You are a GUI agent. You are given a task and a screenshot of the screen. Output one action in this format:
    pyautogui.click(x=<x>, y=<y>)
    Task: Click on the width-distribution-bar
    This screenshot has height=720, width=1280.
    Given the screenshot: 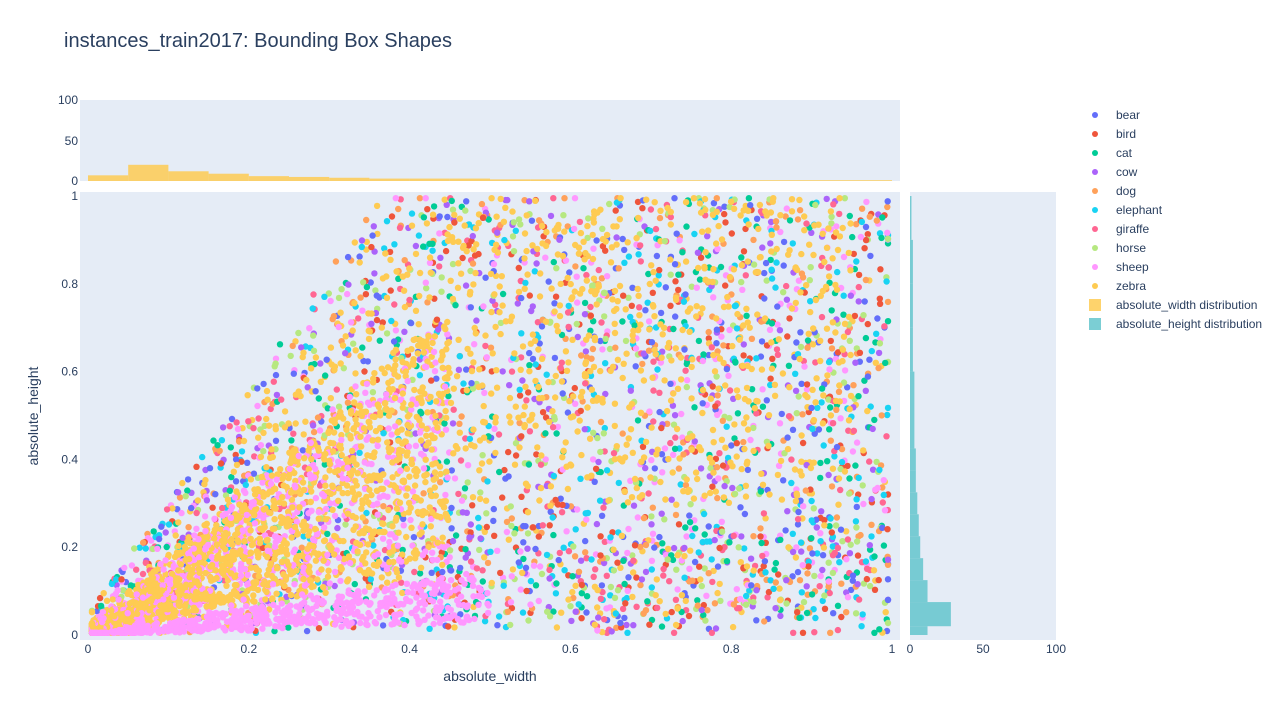 What is the action you would take?
    pyautogui.click(x=751, y=180)
    